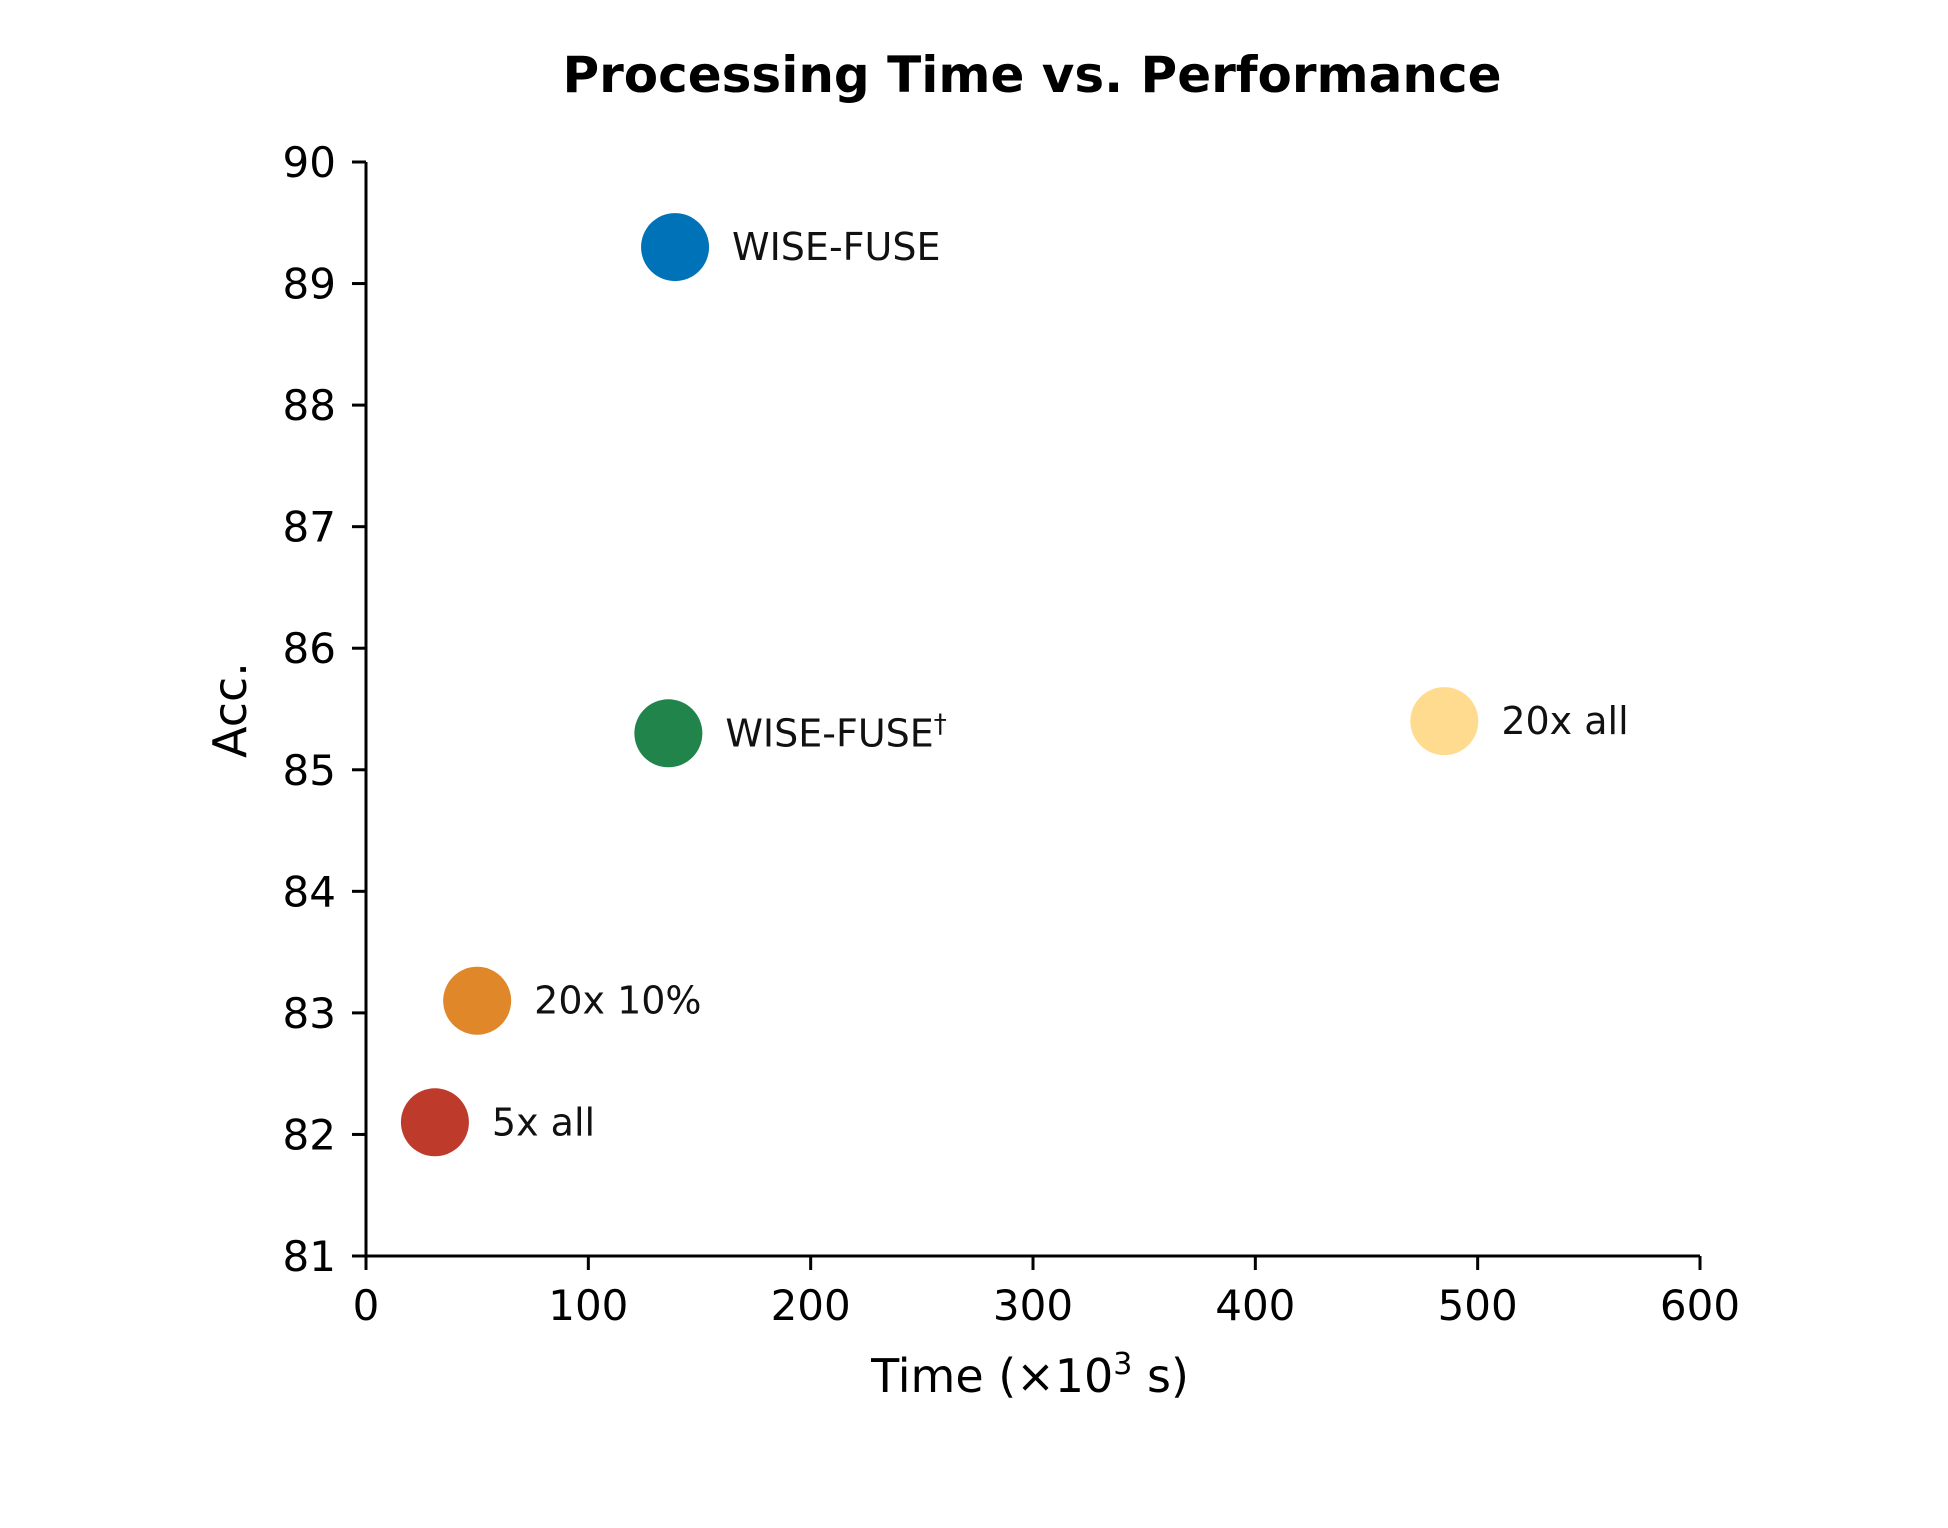 The width and height of the screenshot is (1948, 1528). Describe the element at coordinates (309, 284) in the screenshot. I see `y-tick-label: 89` at that location.